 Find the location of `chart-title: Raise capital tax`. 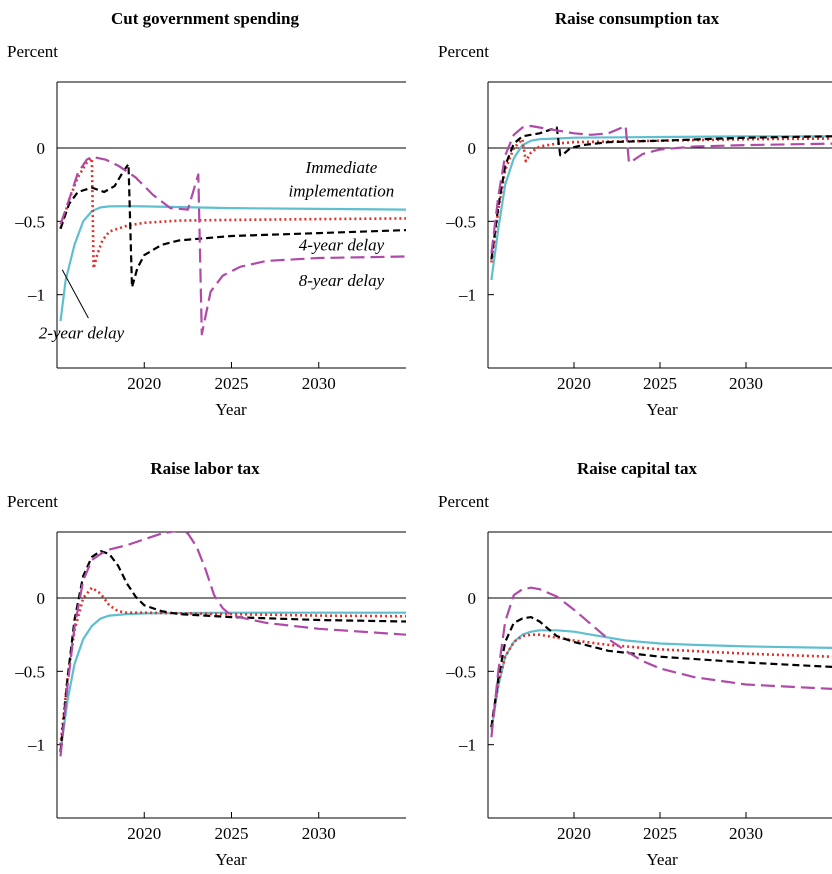

chart-title: Raise capital tax is located at coordinates (637, 468).